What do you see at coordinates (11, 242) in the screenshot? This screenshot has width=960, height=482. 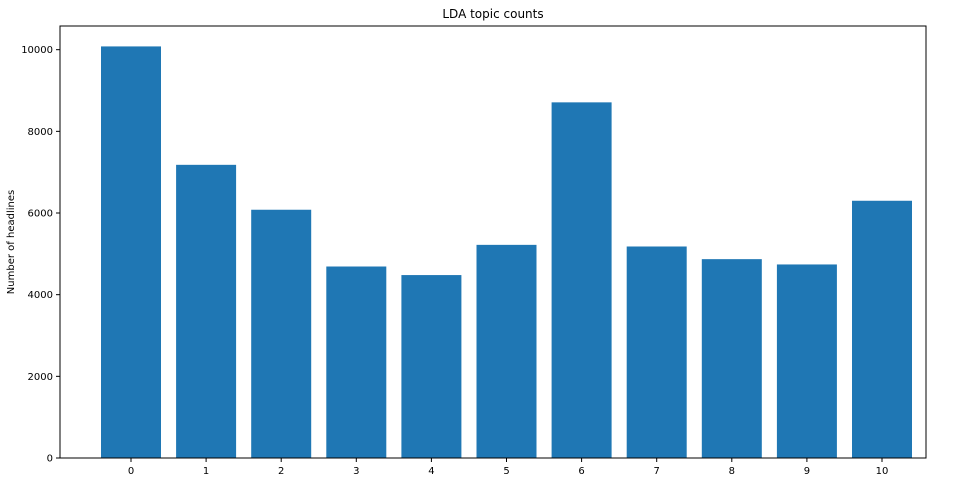 I see `y-axis-label: Number of headlines` at bounding box center [11, 242].